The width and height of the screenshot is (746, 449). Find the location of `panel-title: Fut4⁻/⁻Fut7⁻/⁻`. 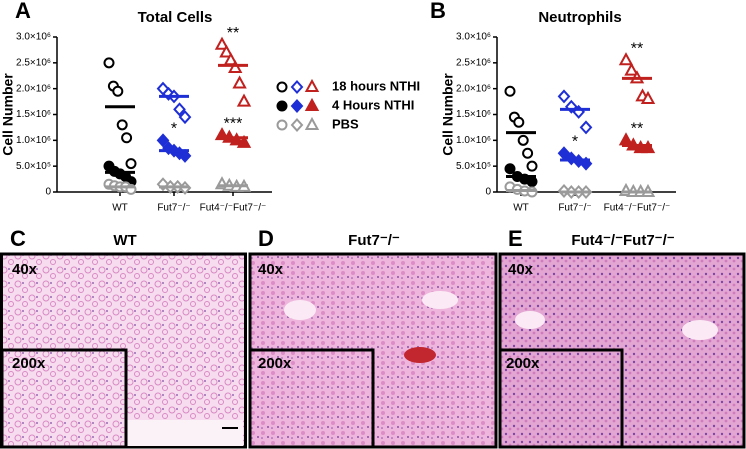

panel-title: Fut4⁻/⁻Fut7⁻/⁻ is located at coordinates (622, 240).